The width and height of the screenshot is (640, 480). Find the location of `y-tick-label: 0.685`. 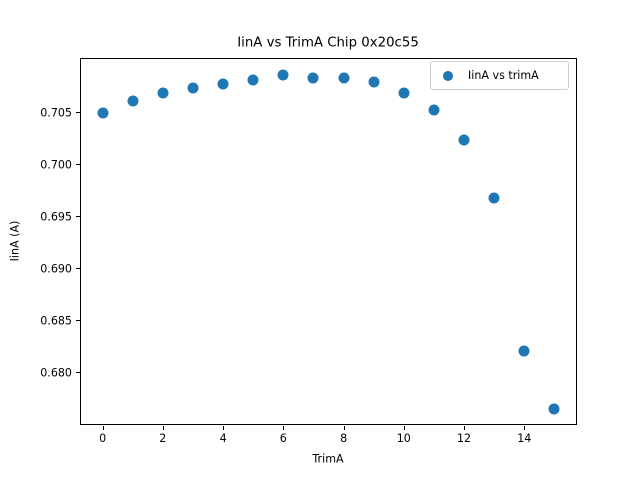

y-tick-label: 0.685 is located at coordinates (56, 320).